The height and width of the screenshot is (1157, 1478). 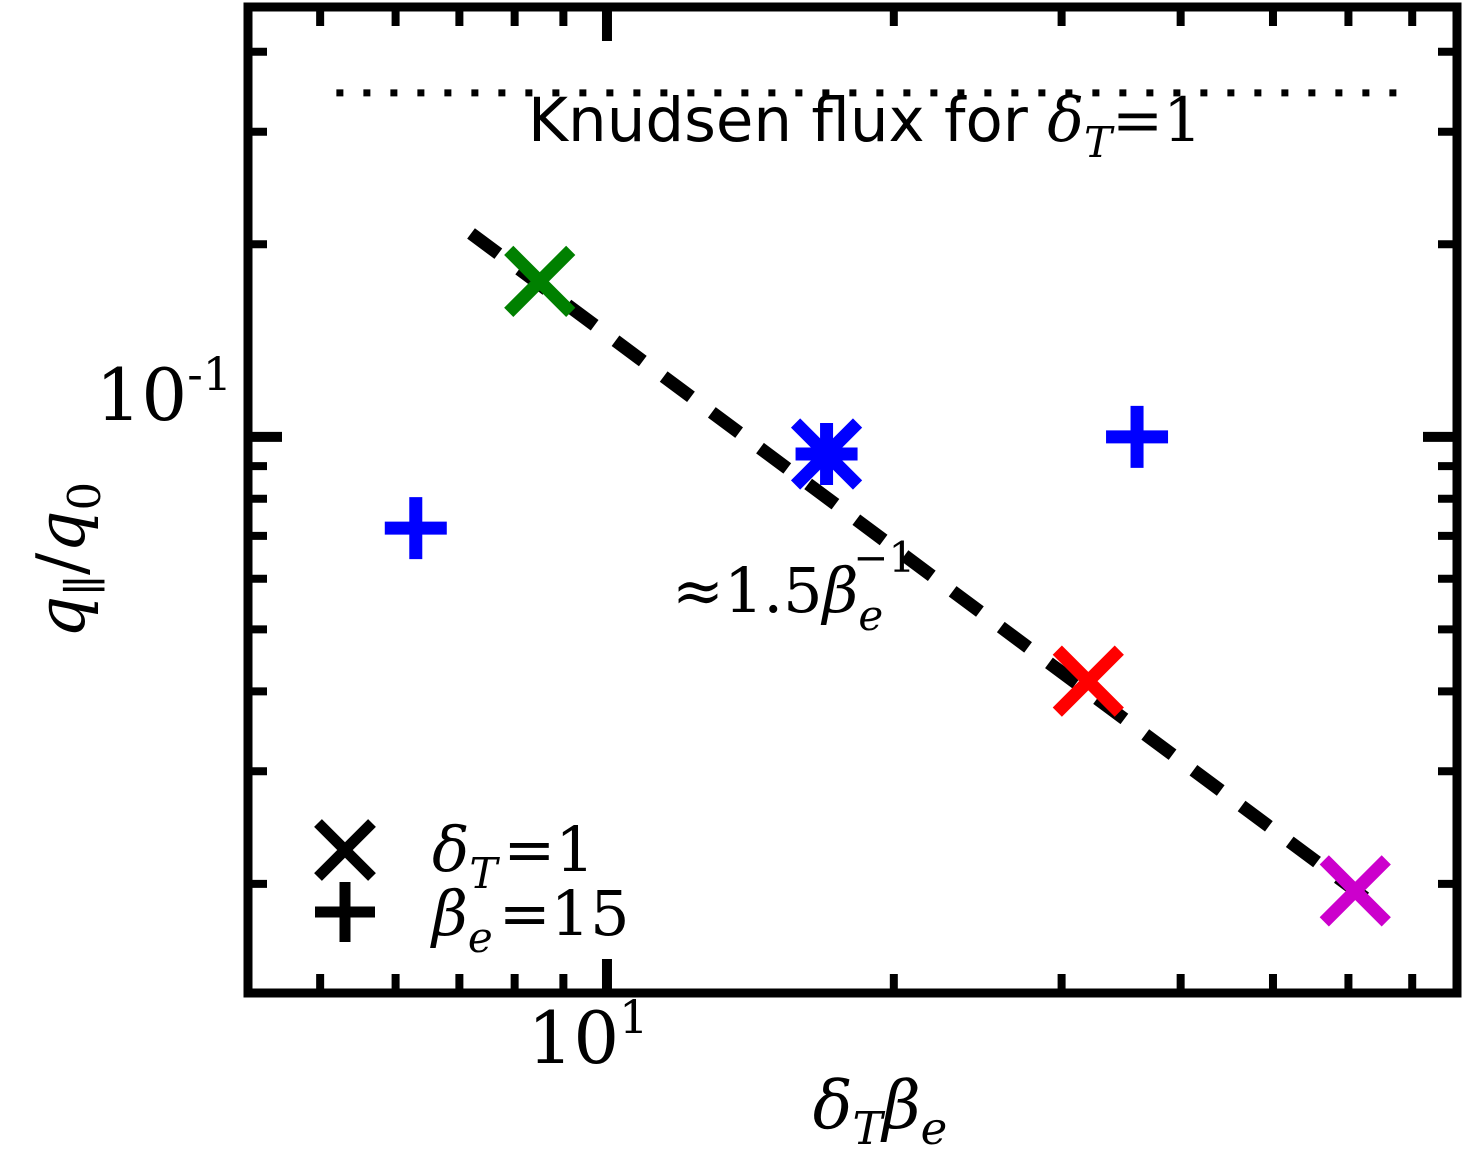 What do you see at coordinates (84, 496) in the screenshot?
I see `y-label-zero-sub: 0` at bounding box center [84, 496].